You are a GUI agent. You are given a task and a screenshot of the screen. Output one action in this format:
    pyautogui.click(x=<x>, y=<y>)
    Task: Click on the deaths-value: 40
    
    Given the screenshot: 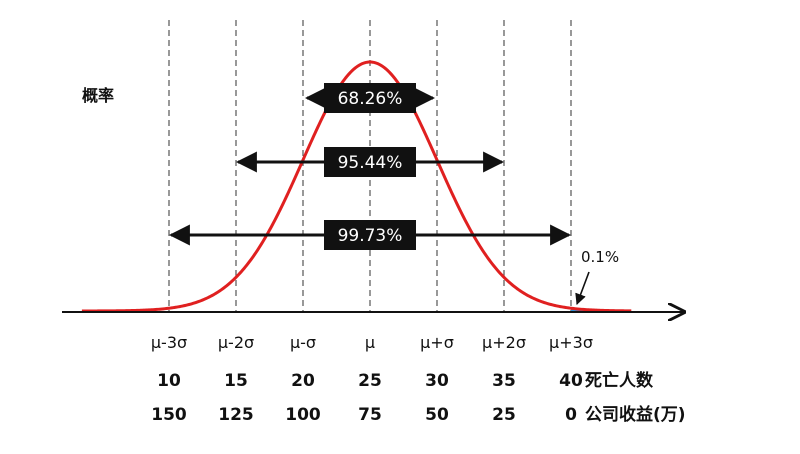 What is the action you would take?
    pyautogui.click(x=571, y=381)
    